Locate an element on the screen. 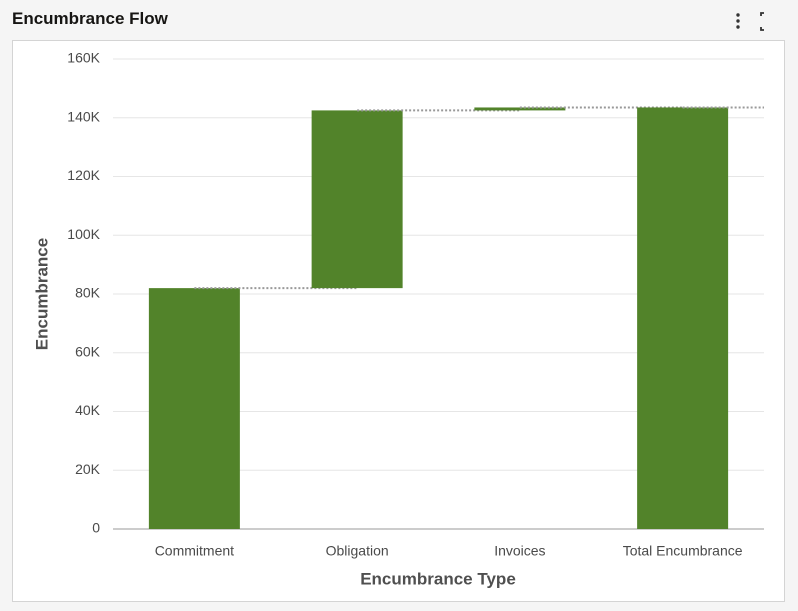  x-tick-label: Total Encumbrance is located at coordinates (683, 551).